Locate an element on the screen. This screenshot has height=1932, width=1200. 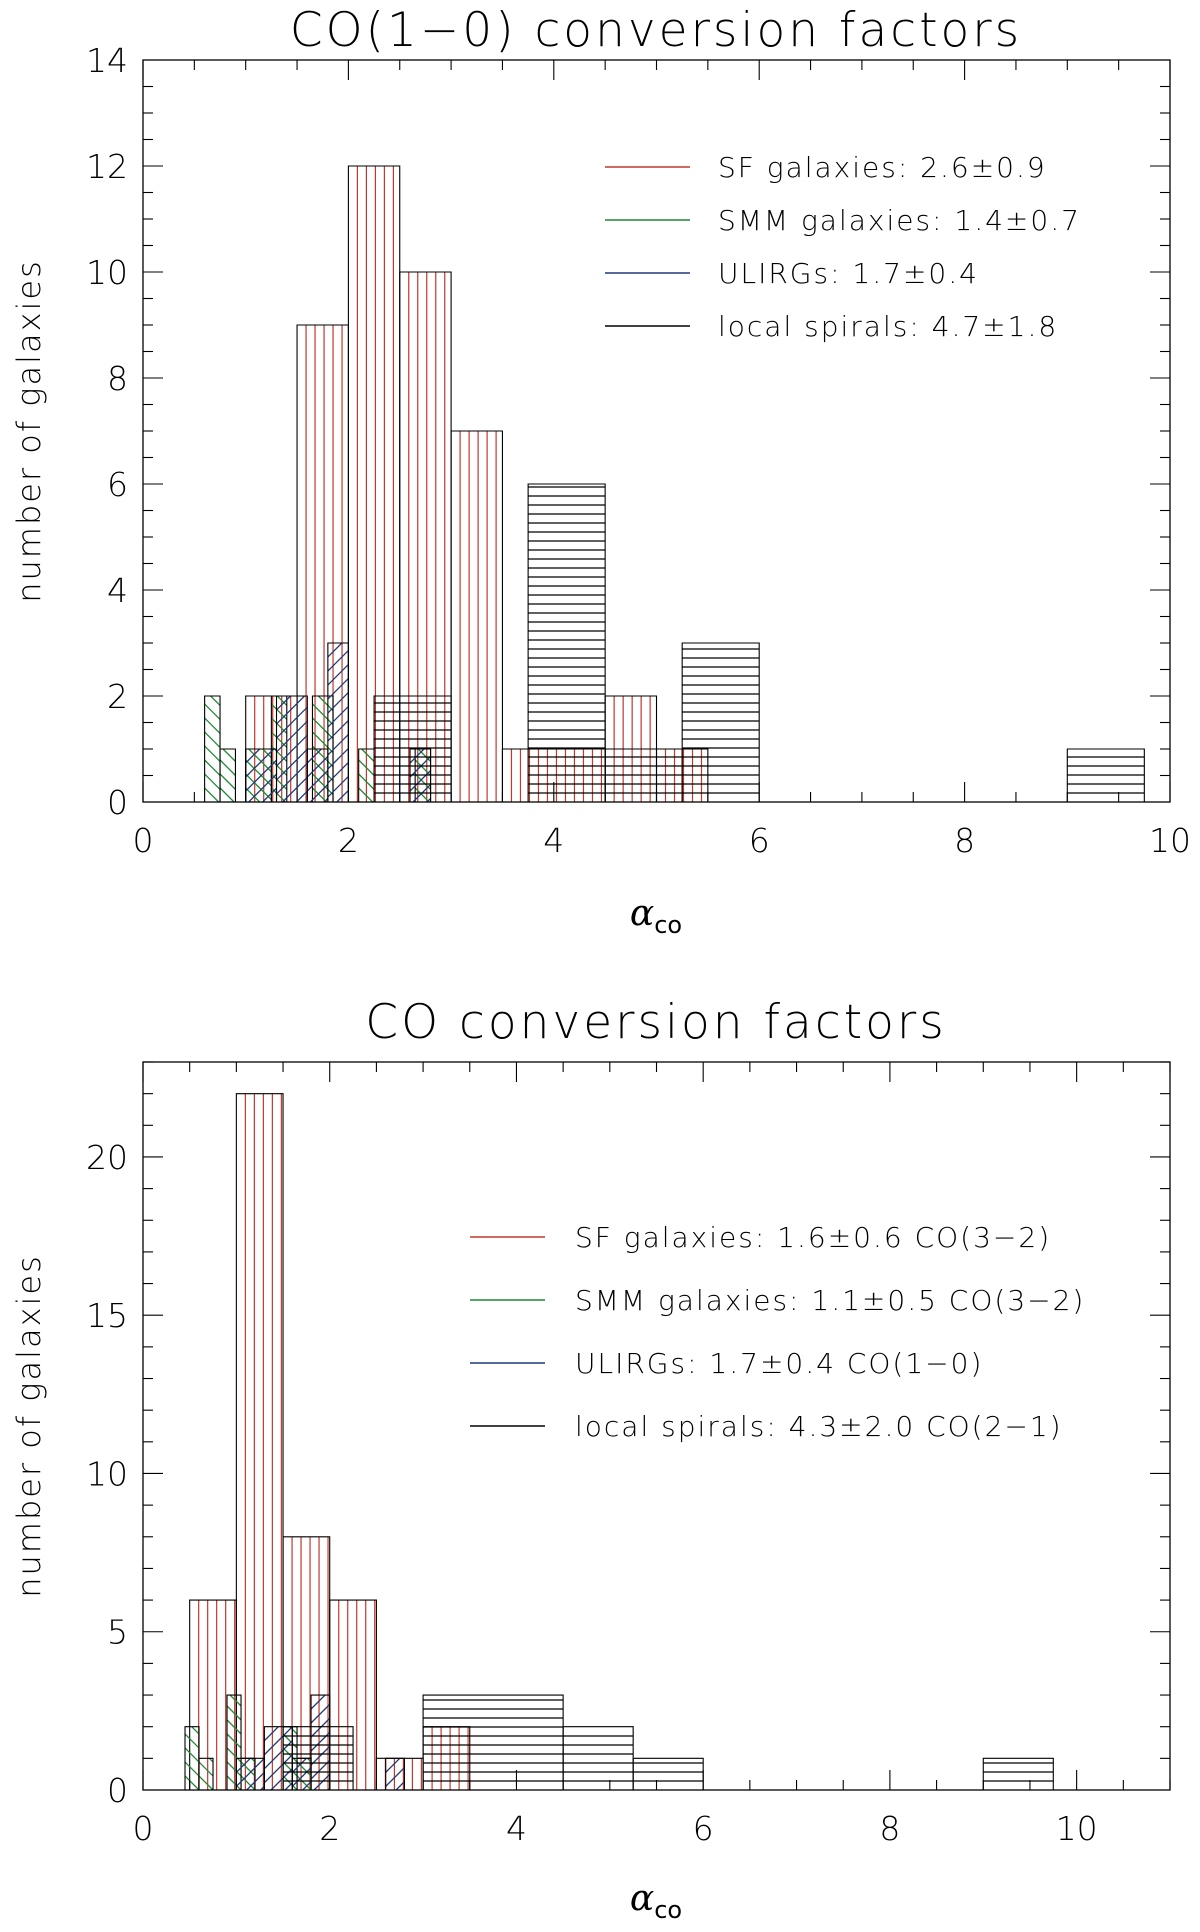
legend-item-smm-galaxies: SMM galaxies: 1.1±0.5 CO(3−2) is located at coordinates (777, 1300).